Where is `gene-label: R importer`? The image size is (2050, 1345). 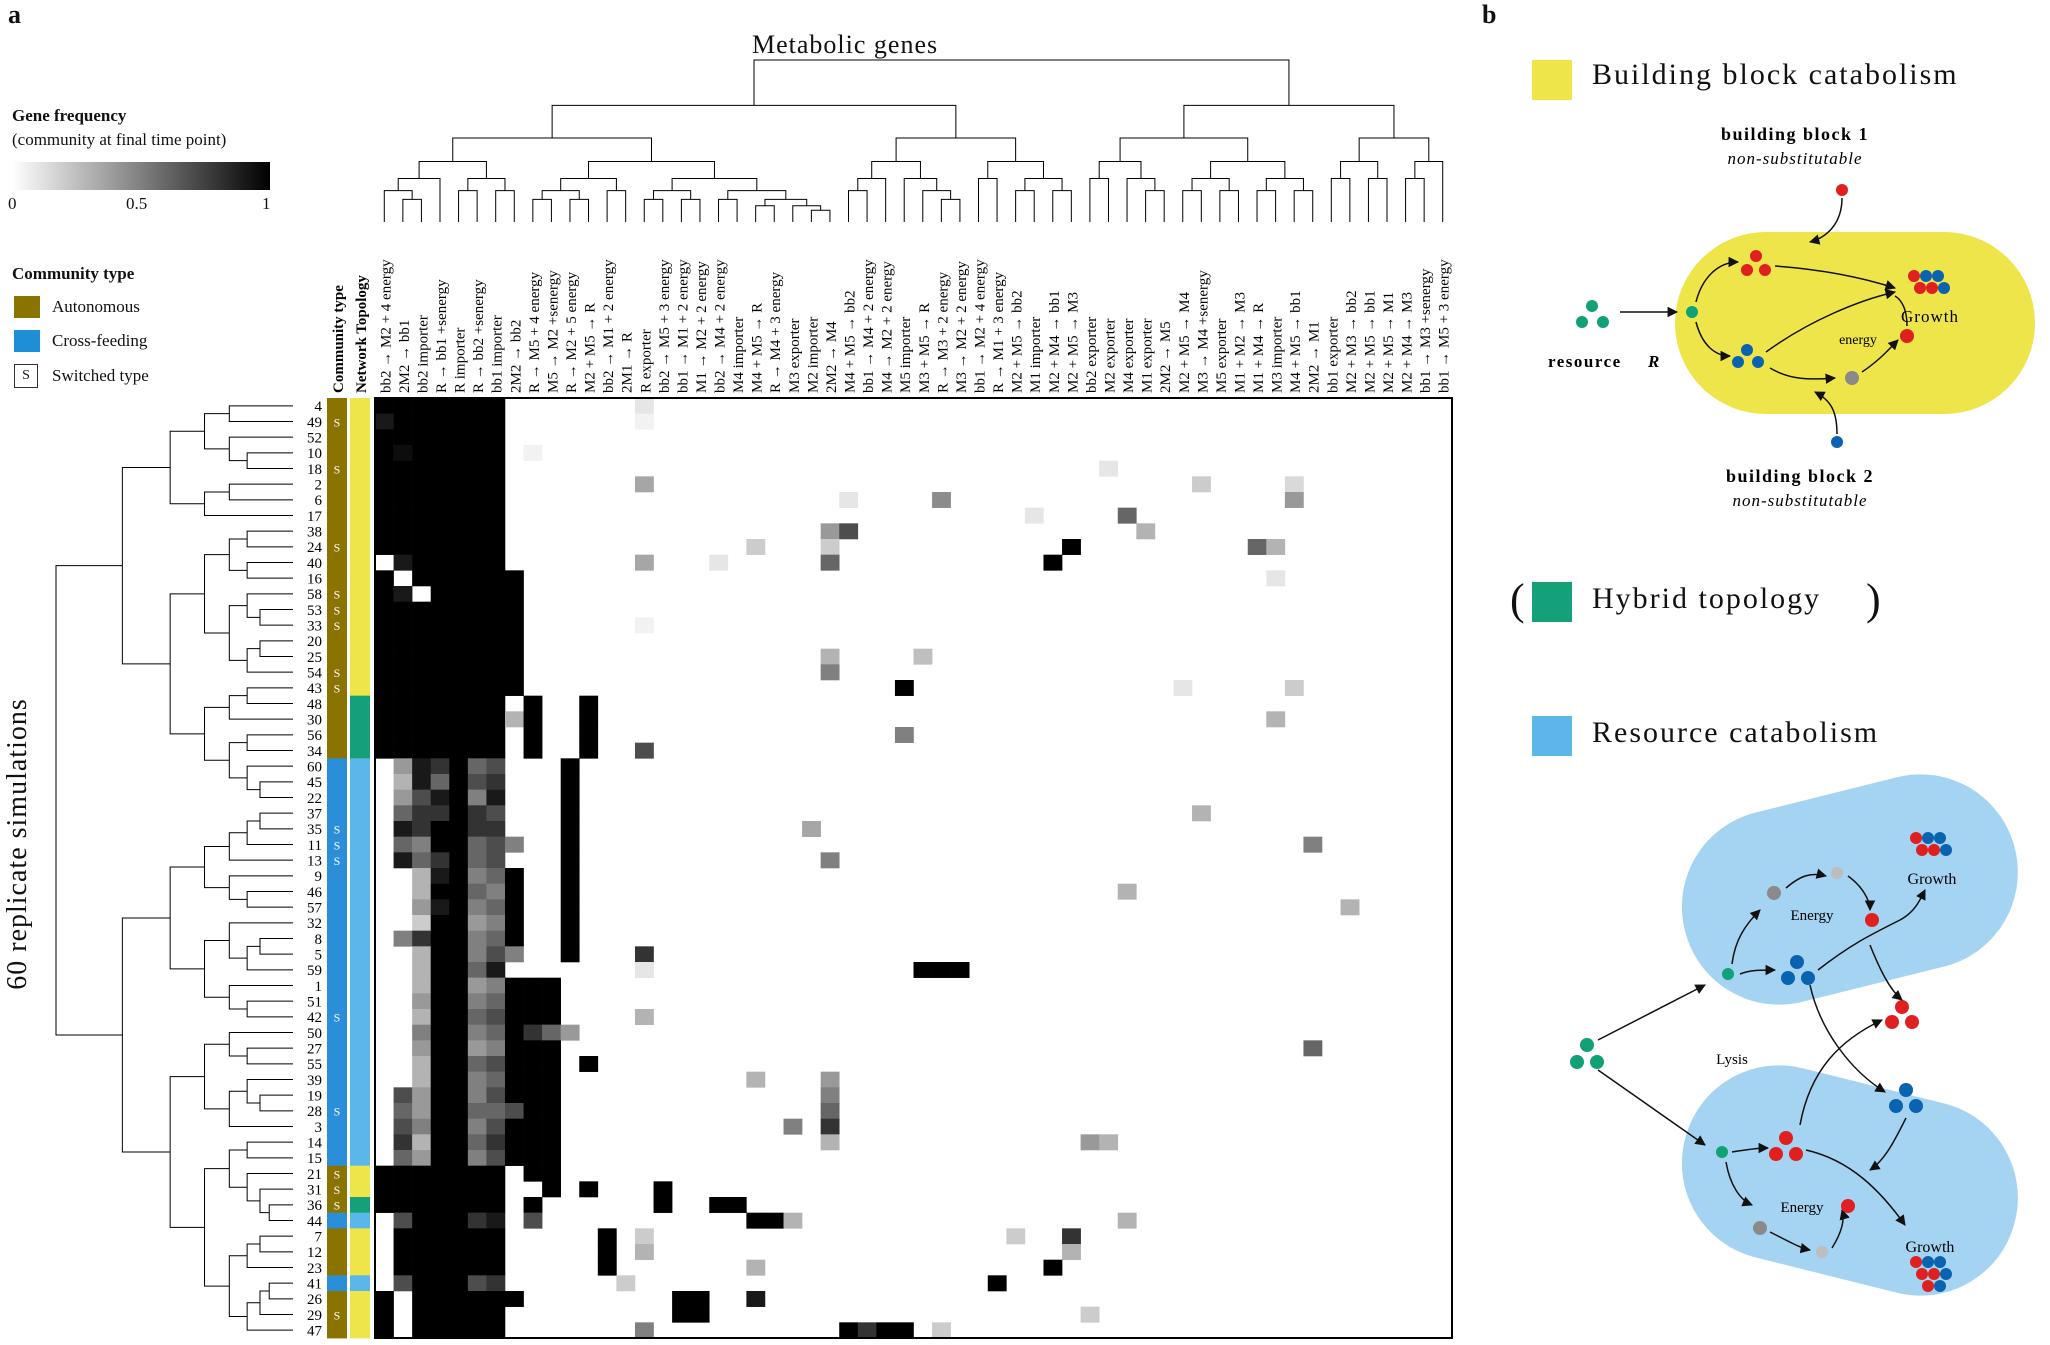
gene-label: R importer is located at coordinates (461, 360).